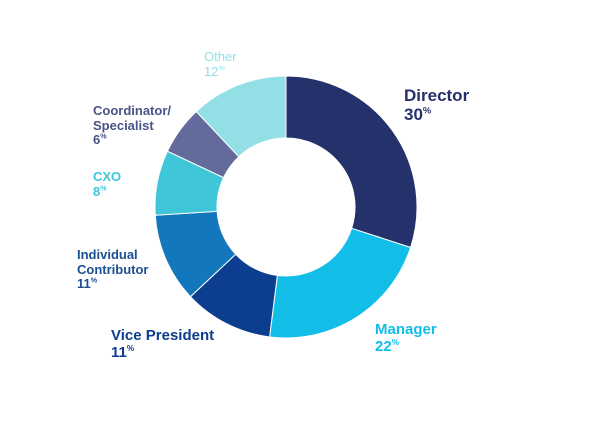 Image resolution: width=607 pixels, height=437 pixels. I want to click on label-vice-president: Vice President 11%, so click(163, 344).